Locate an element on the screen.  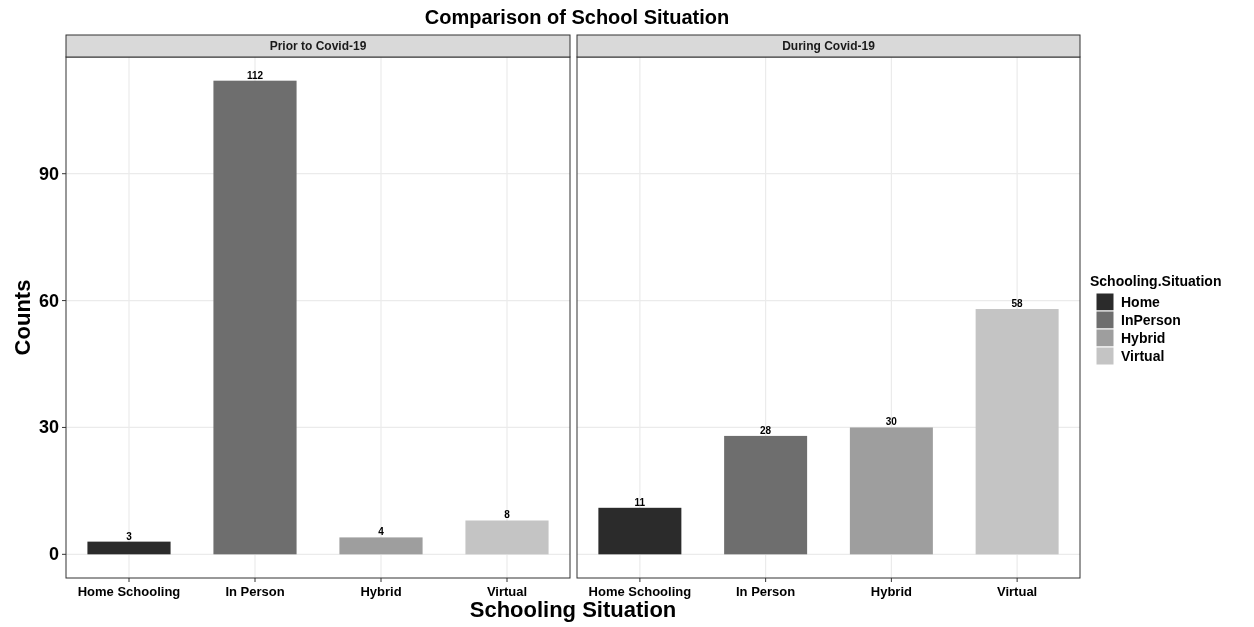
legend-title: Schooling.Situation is located at coordinates (1156, 281).